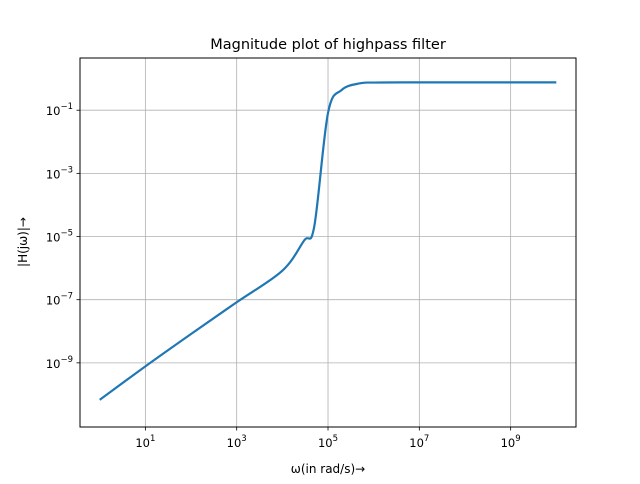 Image resolution: width=640 pixels, height=484 pixels. Describe the element at coordinates (23, 242) in the screenshot. I see `y-axis-label: |H(jω)|→` at that location.